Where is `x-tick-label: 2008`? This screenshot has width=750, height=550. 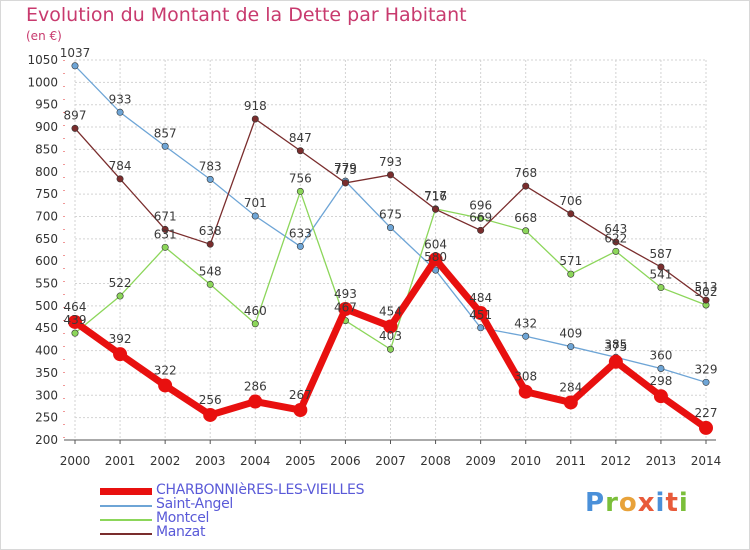
x-tick-label: 2008 is located at coordinates (435, 461).